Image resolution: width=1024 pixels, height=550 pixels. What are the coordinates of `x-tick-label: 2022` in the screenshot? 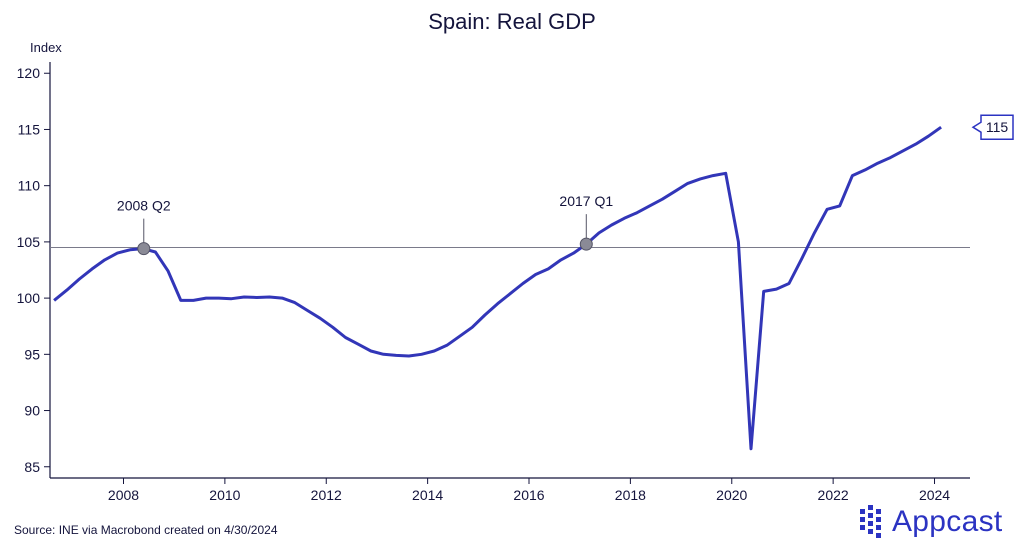 It's located at (833, 495).